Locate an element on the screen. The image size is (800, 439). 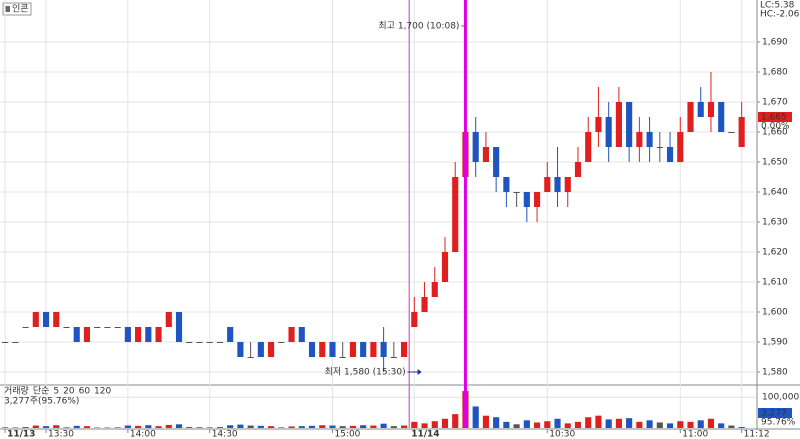
x-tick-label: 11/14 is located at coordinates (425, 434).